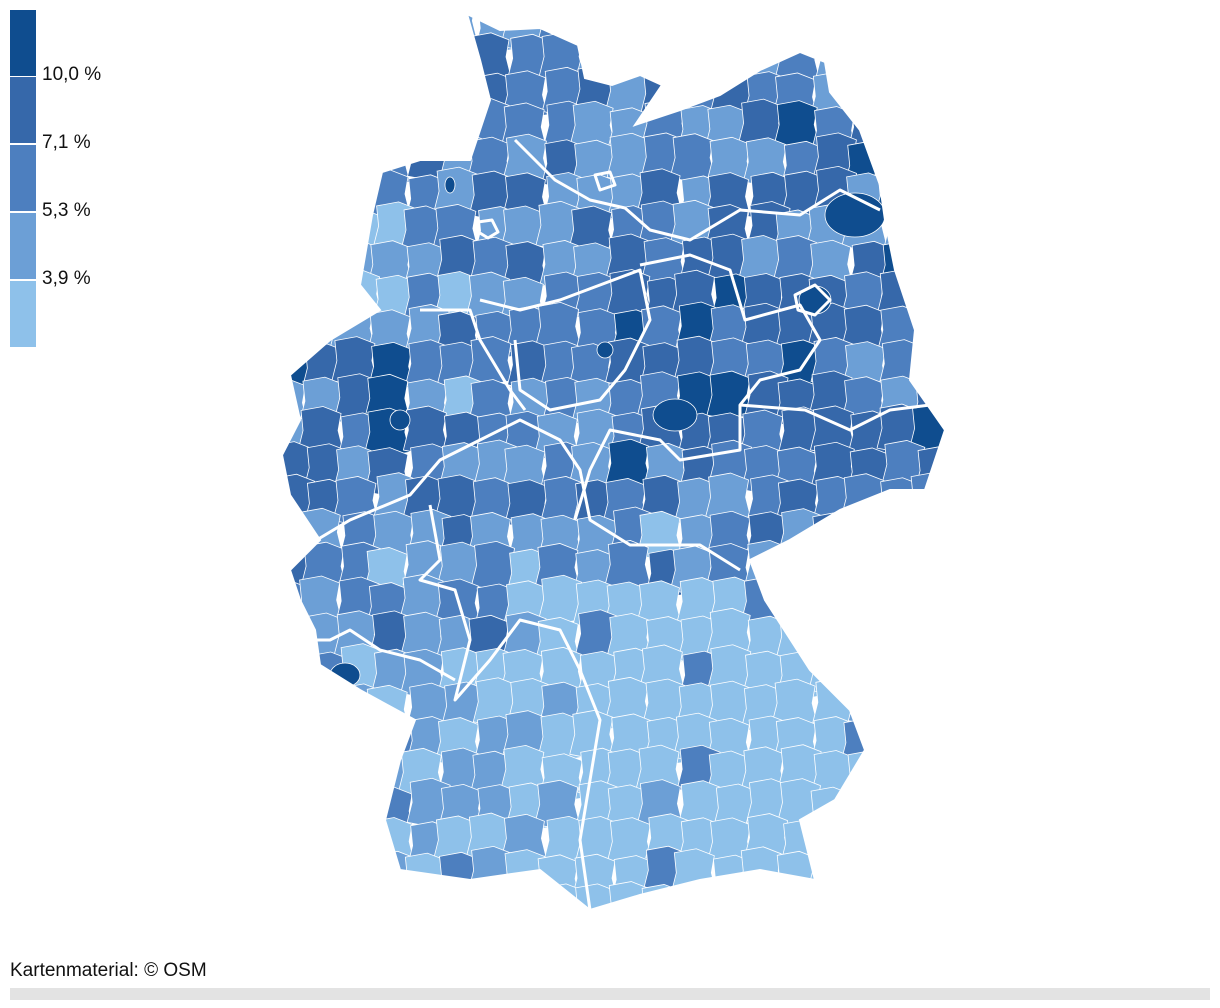 This screenshot has height=1008, width=1220. Describe the element at coordinates (72, 74) in the screenshot. I see `legend-label-10: 10,0 %` at that location.